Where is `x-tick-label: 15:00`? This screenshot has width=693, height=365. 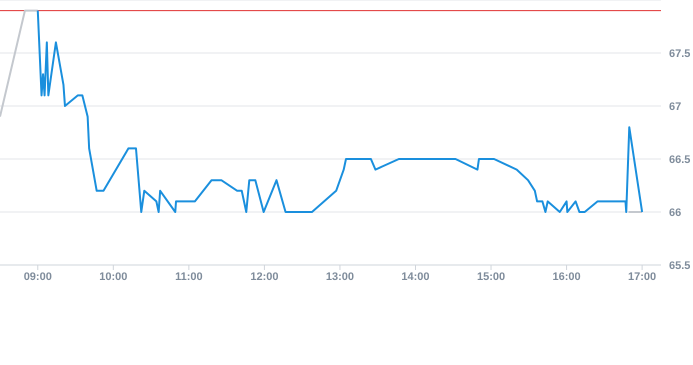 x-tick-label: 15:00 is located at coordinates (491, 276).